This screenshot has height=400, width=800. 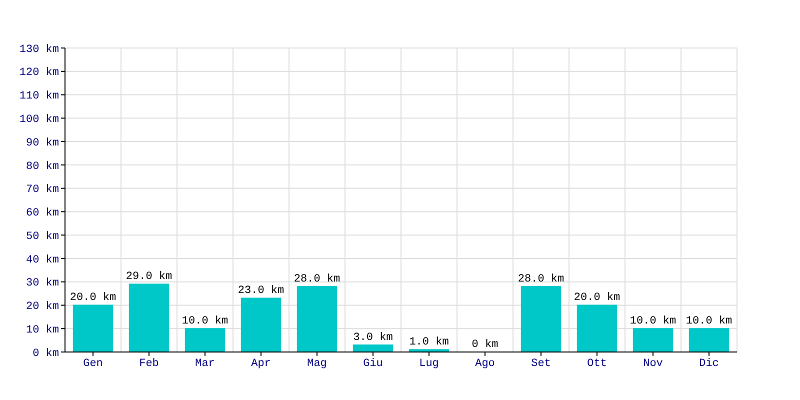 What do you see at coordinates (43, 330) in the screenshot?
I see `y-tick-label: 10 km` at bounding box center [43, 330].